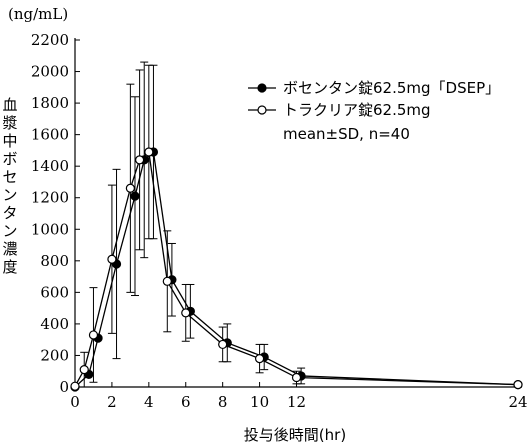 This screenshot has width=529, height=446. What do you see at coordinates (54, 261) in the screenshot?
I see `y-tick-label: 800` at bounding box center [54, 261].